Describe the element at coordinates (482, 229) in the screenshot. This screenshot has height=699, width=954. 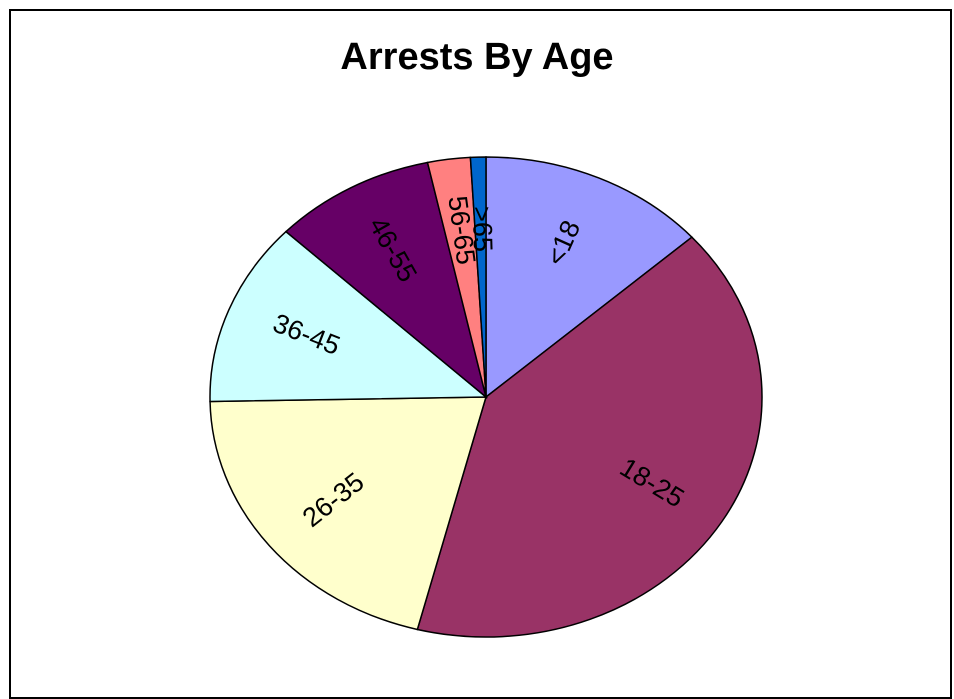
I see `slice-label: >65` at that location.